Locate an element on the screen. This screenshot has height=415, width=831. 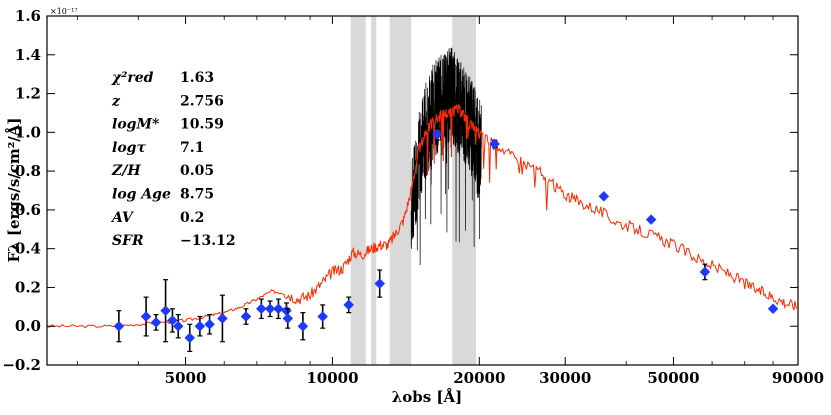
y-axis-title: Fλ [ergs/s/cm²/Å] is located at coordinates (14, 189).